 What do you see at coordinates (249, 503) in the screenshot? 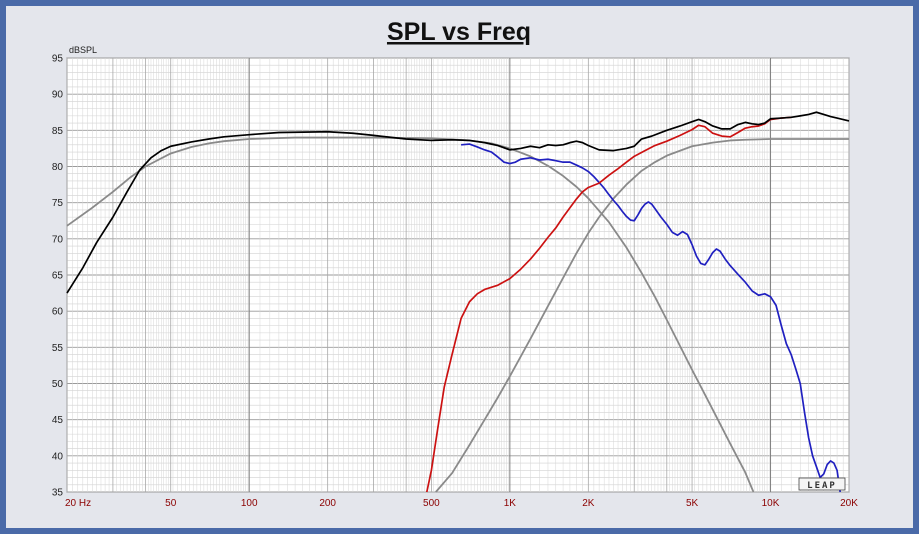
I see `x-tick-label: 100` at bounding box center [249, 503].